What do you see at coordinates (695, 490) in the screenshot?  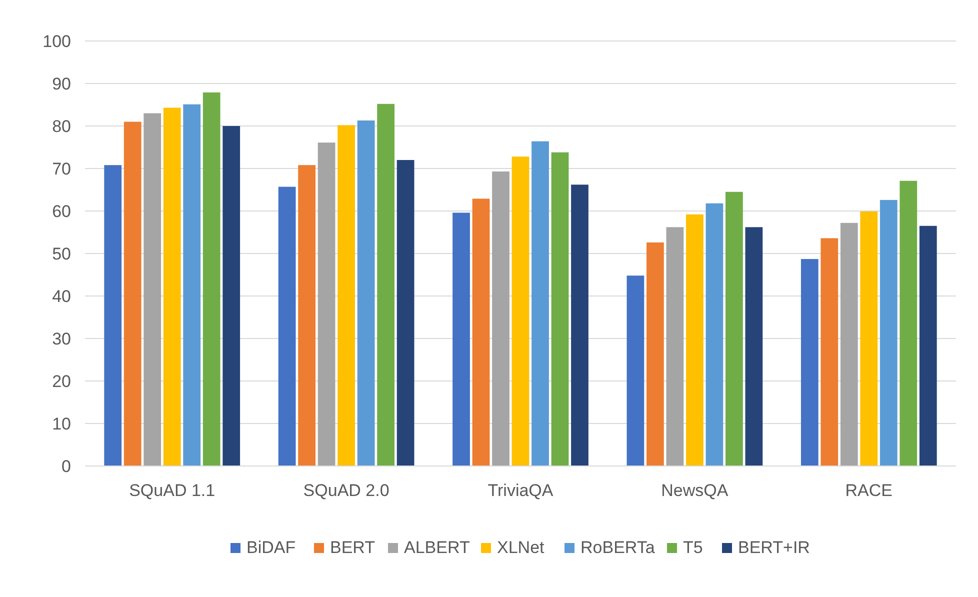 I see `x-tick-label: NewsQA` at bounding box center [695, 490].